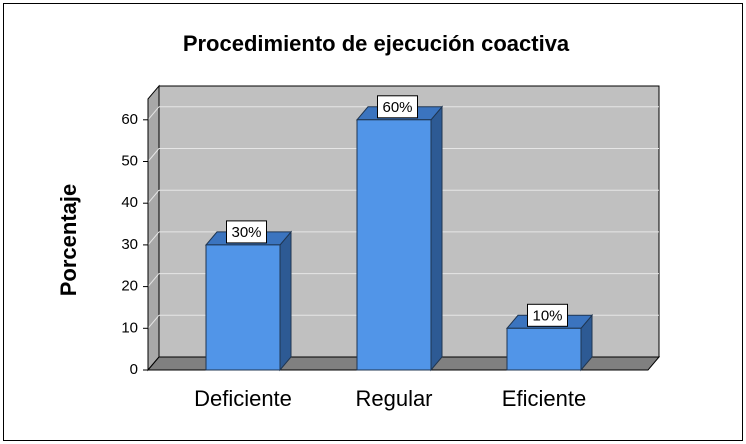  What do you see at coordinates (393, 398) in the screenshot?
I see `x-tick-label: Regular` at bounding box center [393, 398].